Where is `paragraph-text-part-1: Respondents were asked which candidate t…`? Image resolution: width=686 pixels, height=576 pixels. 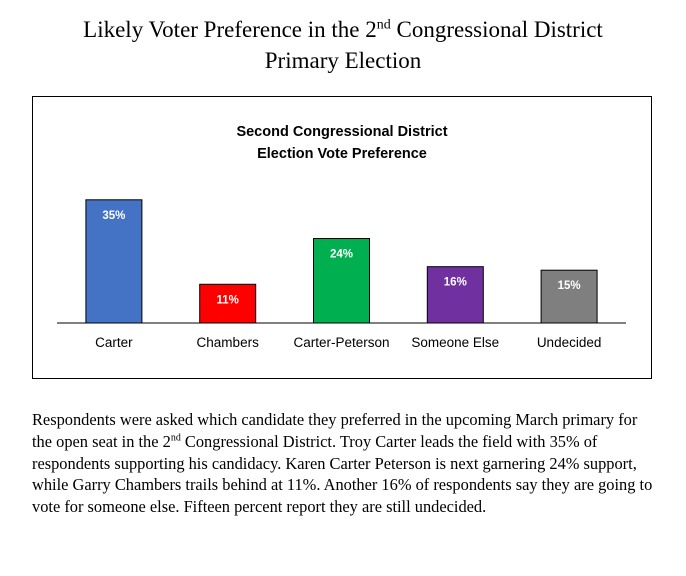
paragraph-text-part-1: Respondents were asked which candidate t… is located at coordinates (335, 430).